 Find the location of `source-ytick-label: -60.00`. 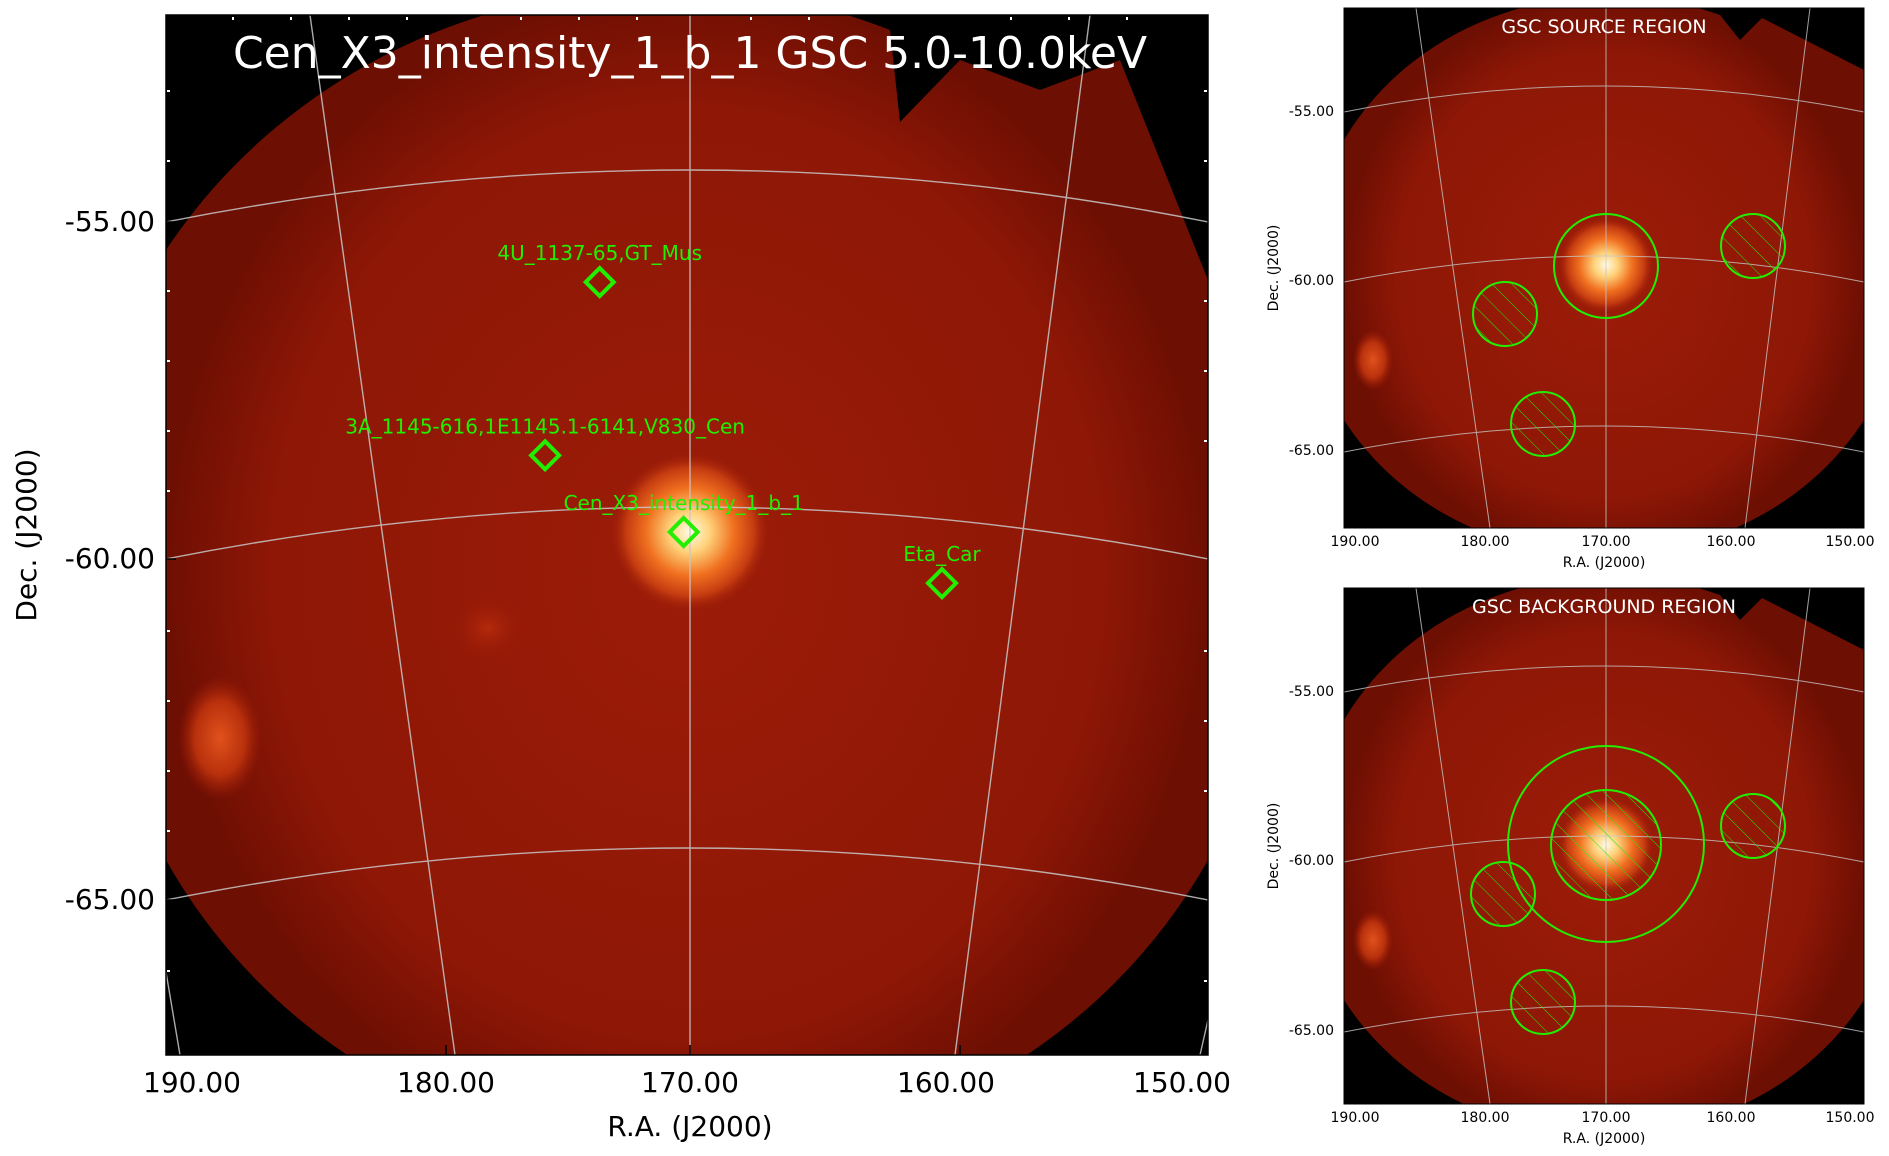

source-ytick-label: -60.00 is located at coordinates (1311, 281).